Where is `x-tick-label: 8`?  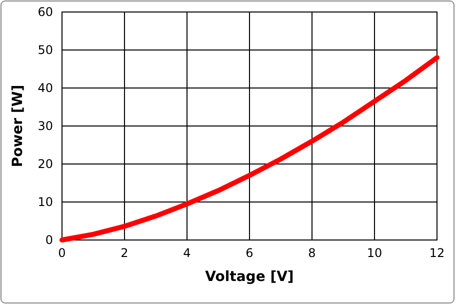
x-tick-label: 8 is located at coordinates (312, 253).